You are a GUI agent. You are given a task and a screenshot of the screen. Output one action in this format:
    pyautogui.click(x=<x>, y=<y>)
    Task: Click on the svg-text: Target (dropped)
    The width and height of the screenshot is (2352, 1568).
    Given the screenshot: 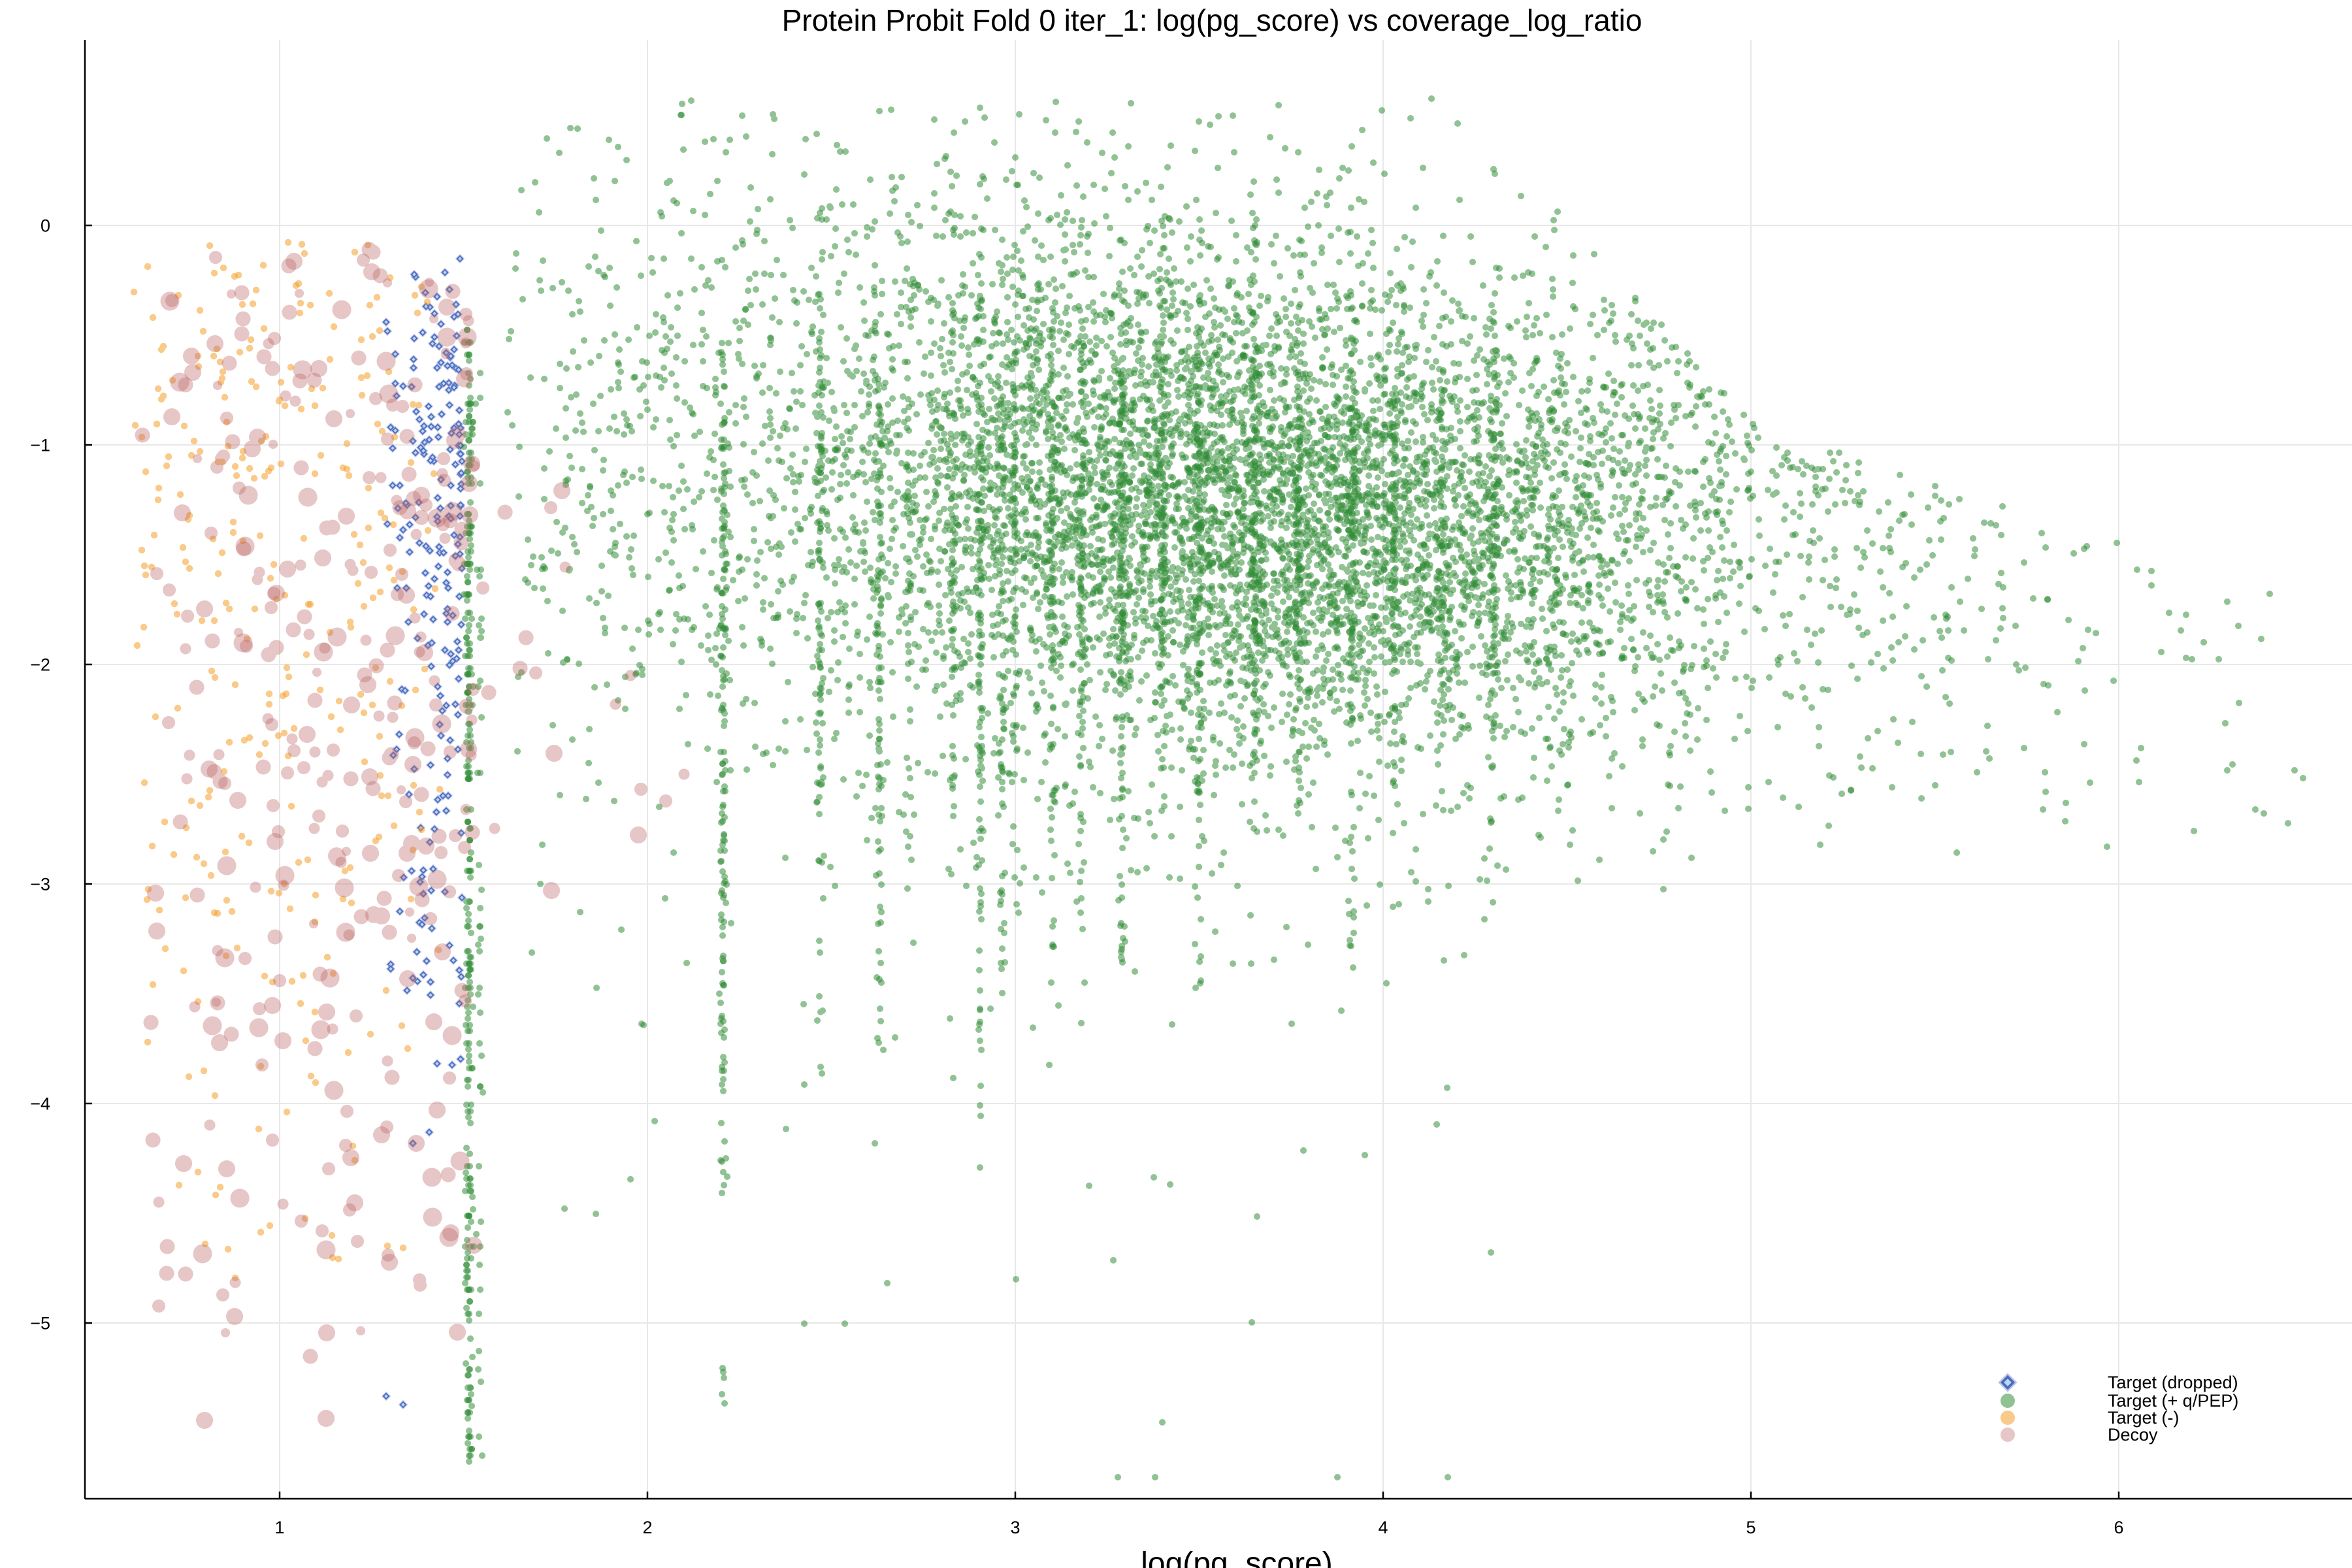 What is the action you would take?
    pyautogui.click(x=2173, y=1382)
    